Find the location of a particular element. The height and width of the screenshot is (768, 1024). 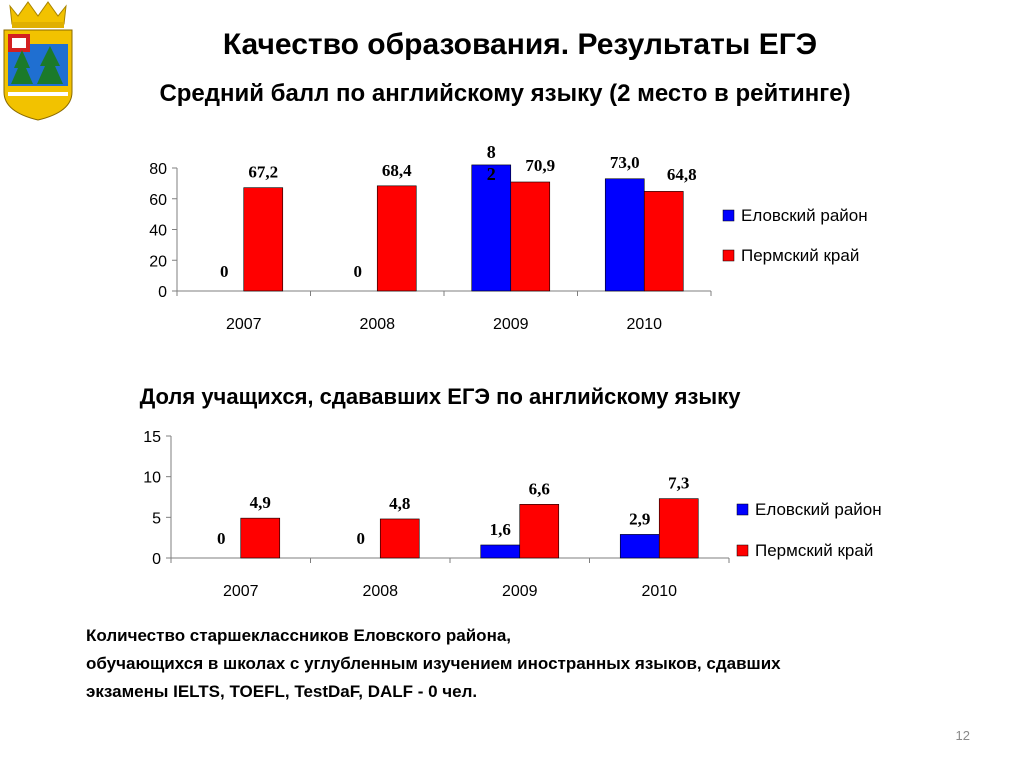

y-tick-label: 80 is located at coordinates (158, 169).